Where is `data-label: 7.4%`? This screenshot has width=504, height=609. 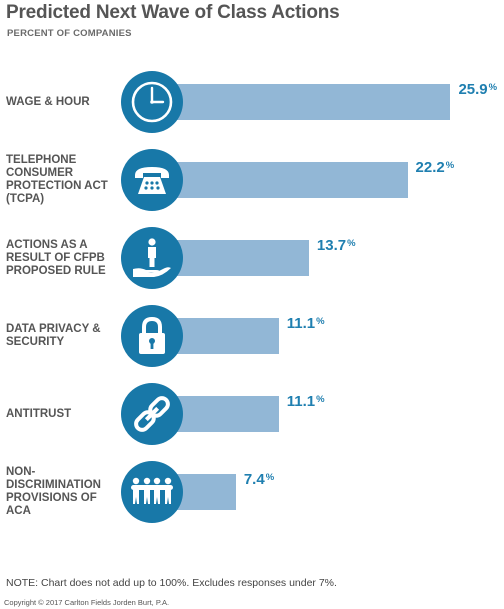 data-label: 7.4% is located at coordinates (259, 479).